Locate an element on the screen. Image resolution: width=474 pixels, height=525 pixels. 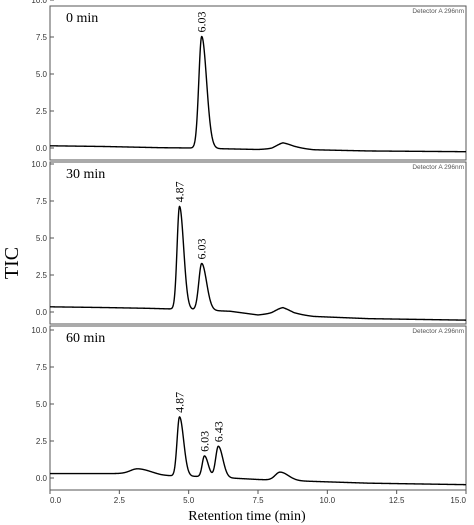
panel-title: 30 min is located at coordinates (85, 174).